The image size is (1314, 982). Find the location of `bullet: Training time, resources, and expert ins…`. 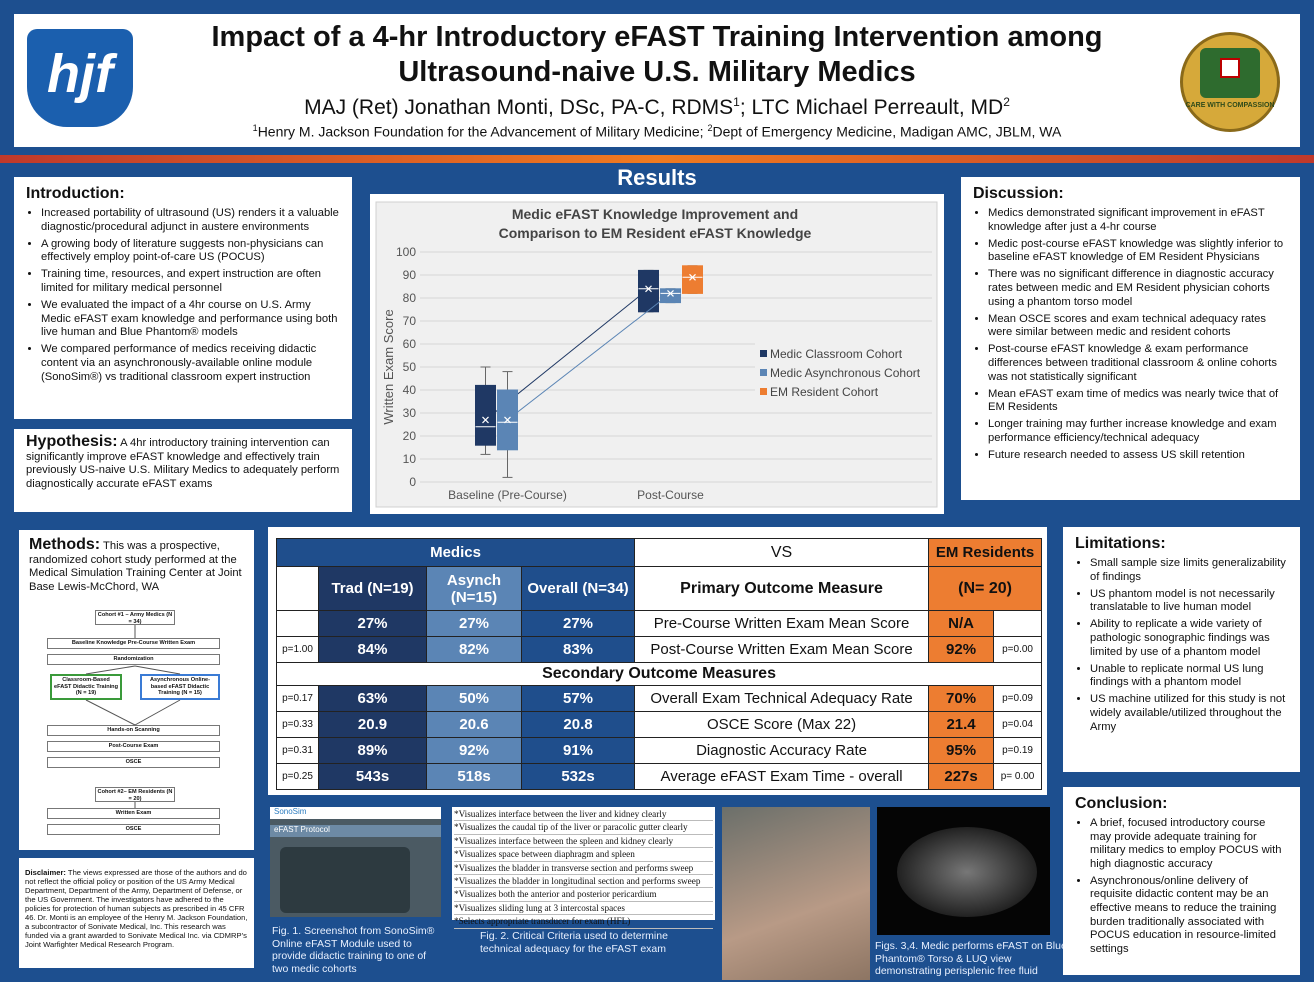

bullet: Training time, resources, and expert ins… is located at coordinates (190, 281).